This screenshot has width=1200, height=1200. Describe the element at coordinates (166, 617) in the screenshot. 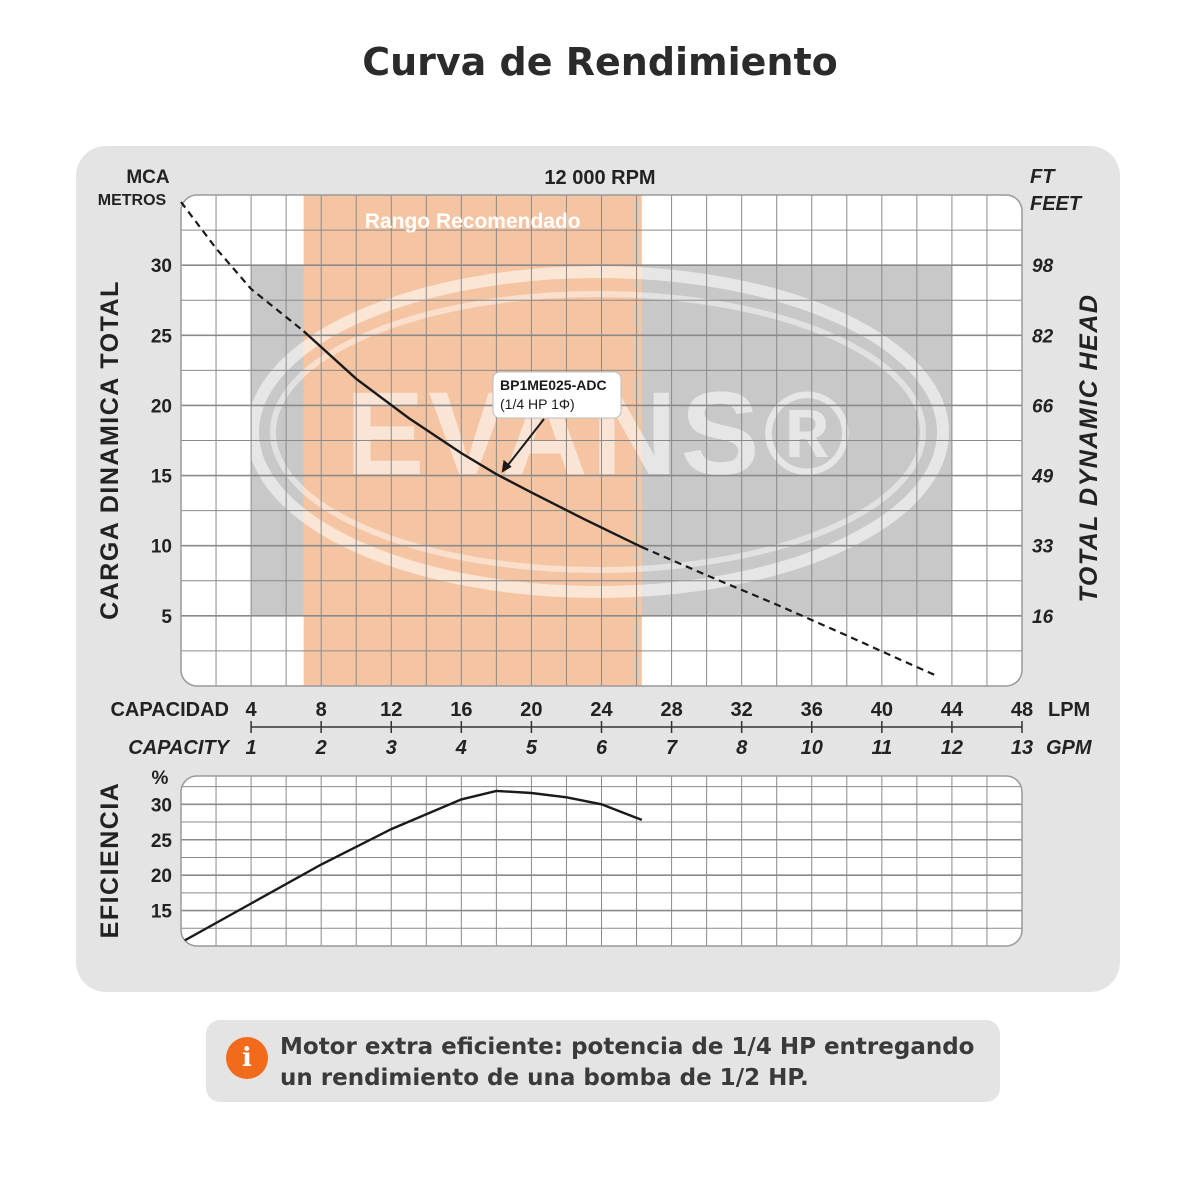

I see `y-tick-label: 5` at that location.